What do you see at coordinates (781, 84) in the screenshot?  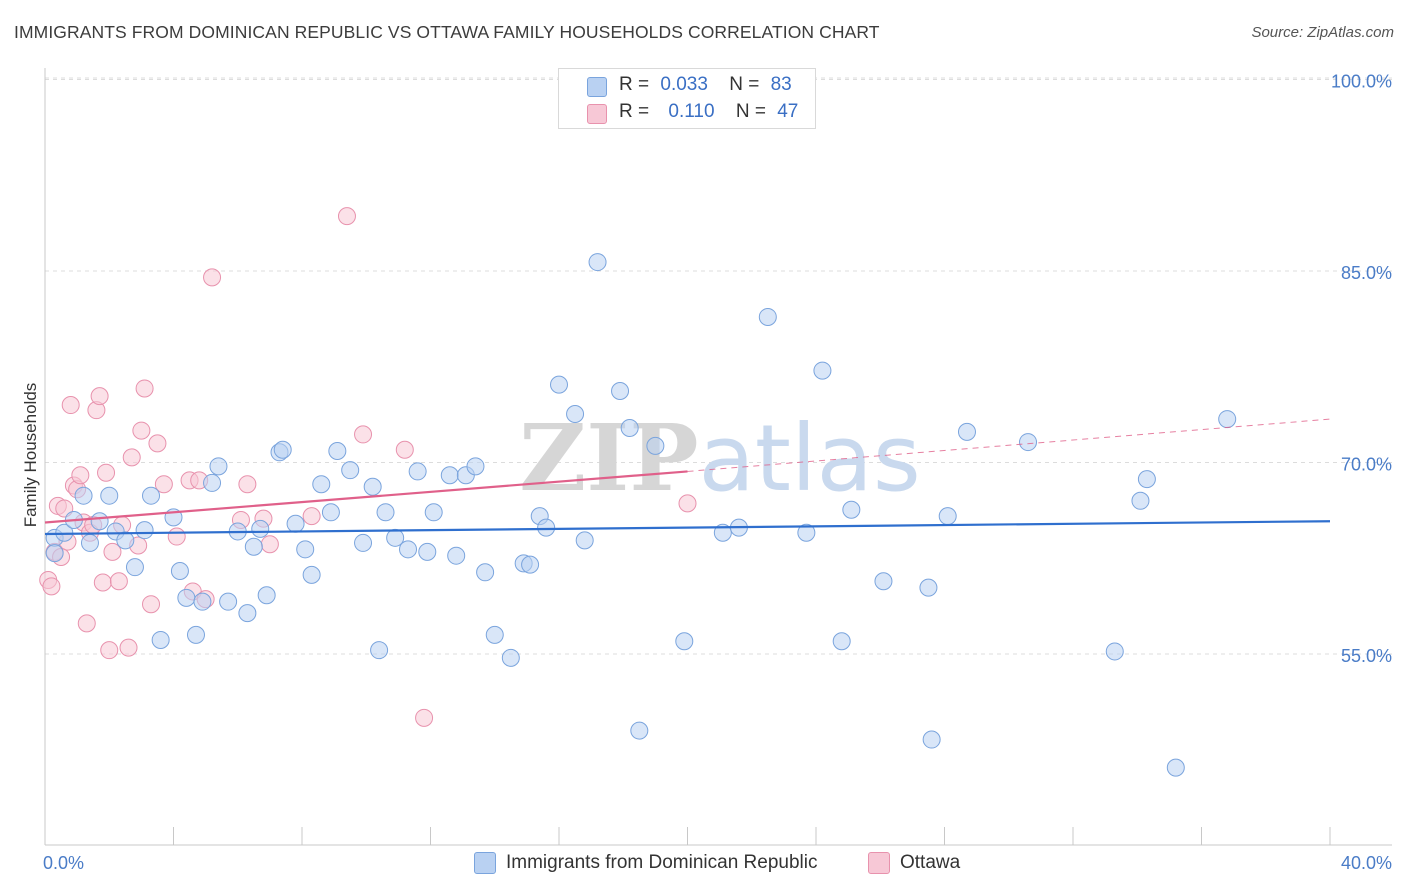 I see `legend-n-value: 83` at bounding box center [781, 84].